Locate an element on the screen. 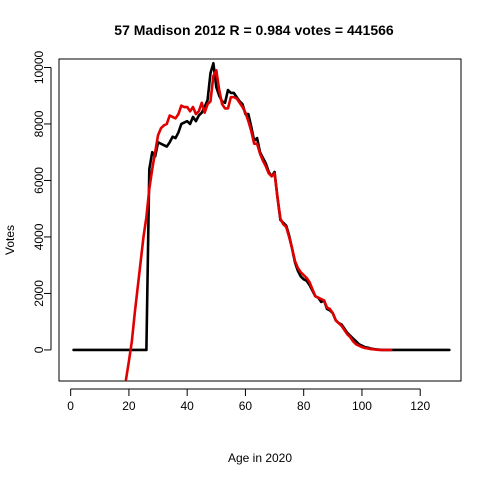 The image size is (480, 480). chart-title: 57 Madison 2012 R = 0.984 votes = 441566 is located at coordinates (254, 30).